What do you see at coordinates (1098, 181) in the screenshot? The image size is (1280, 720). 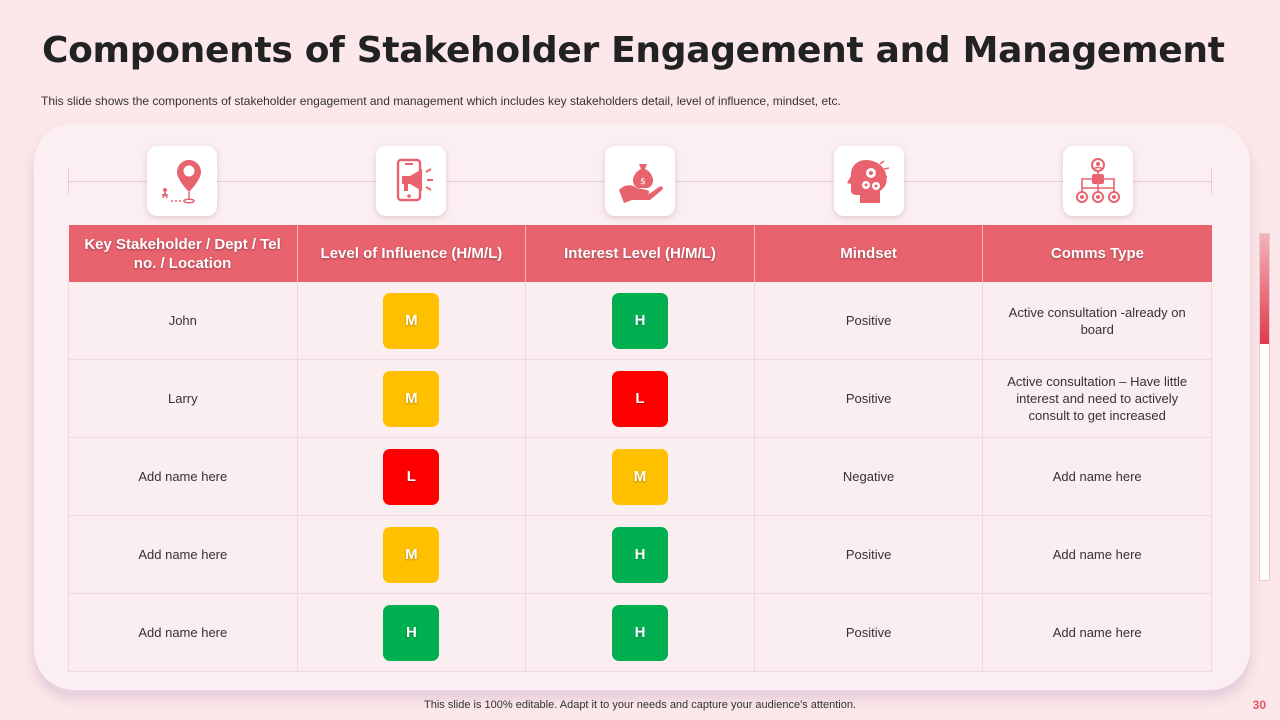 I see `network-hierarchy-icon` at bounding box center [1098, 181].